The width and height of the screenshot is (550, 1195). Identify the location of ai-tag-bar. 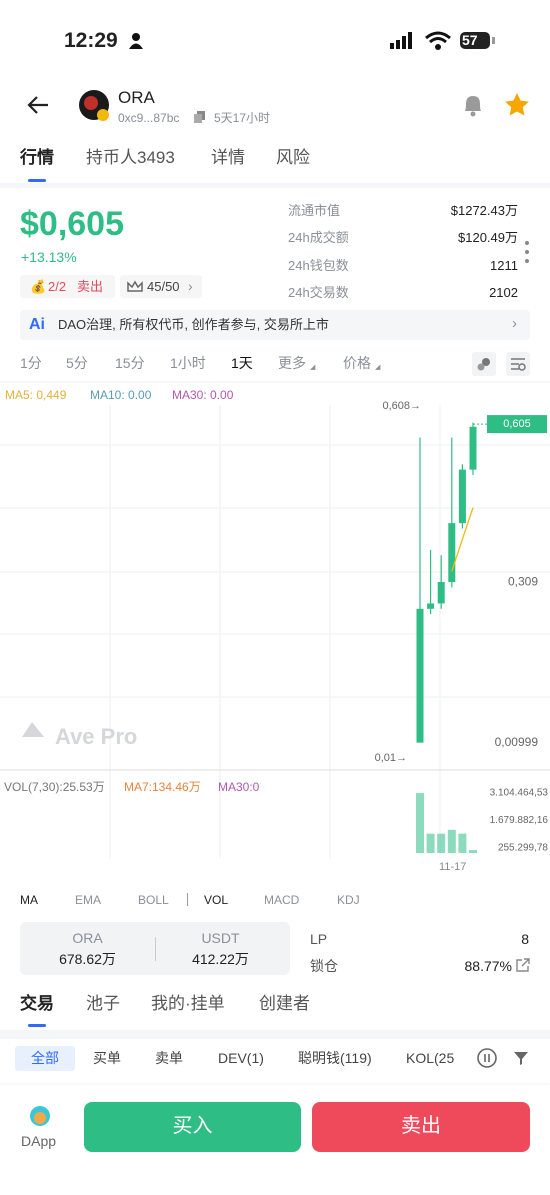
(275, 325).